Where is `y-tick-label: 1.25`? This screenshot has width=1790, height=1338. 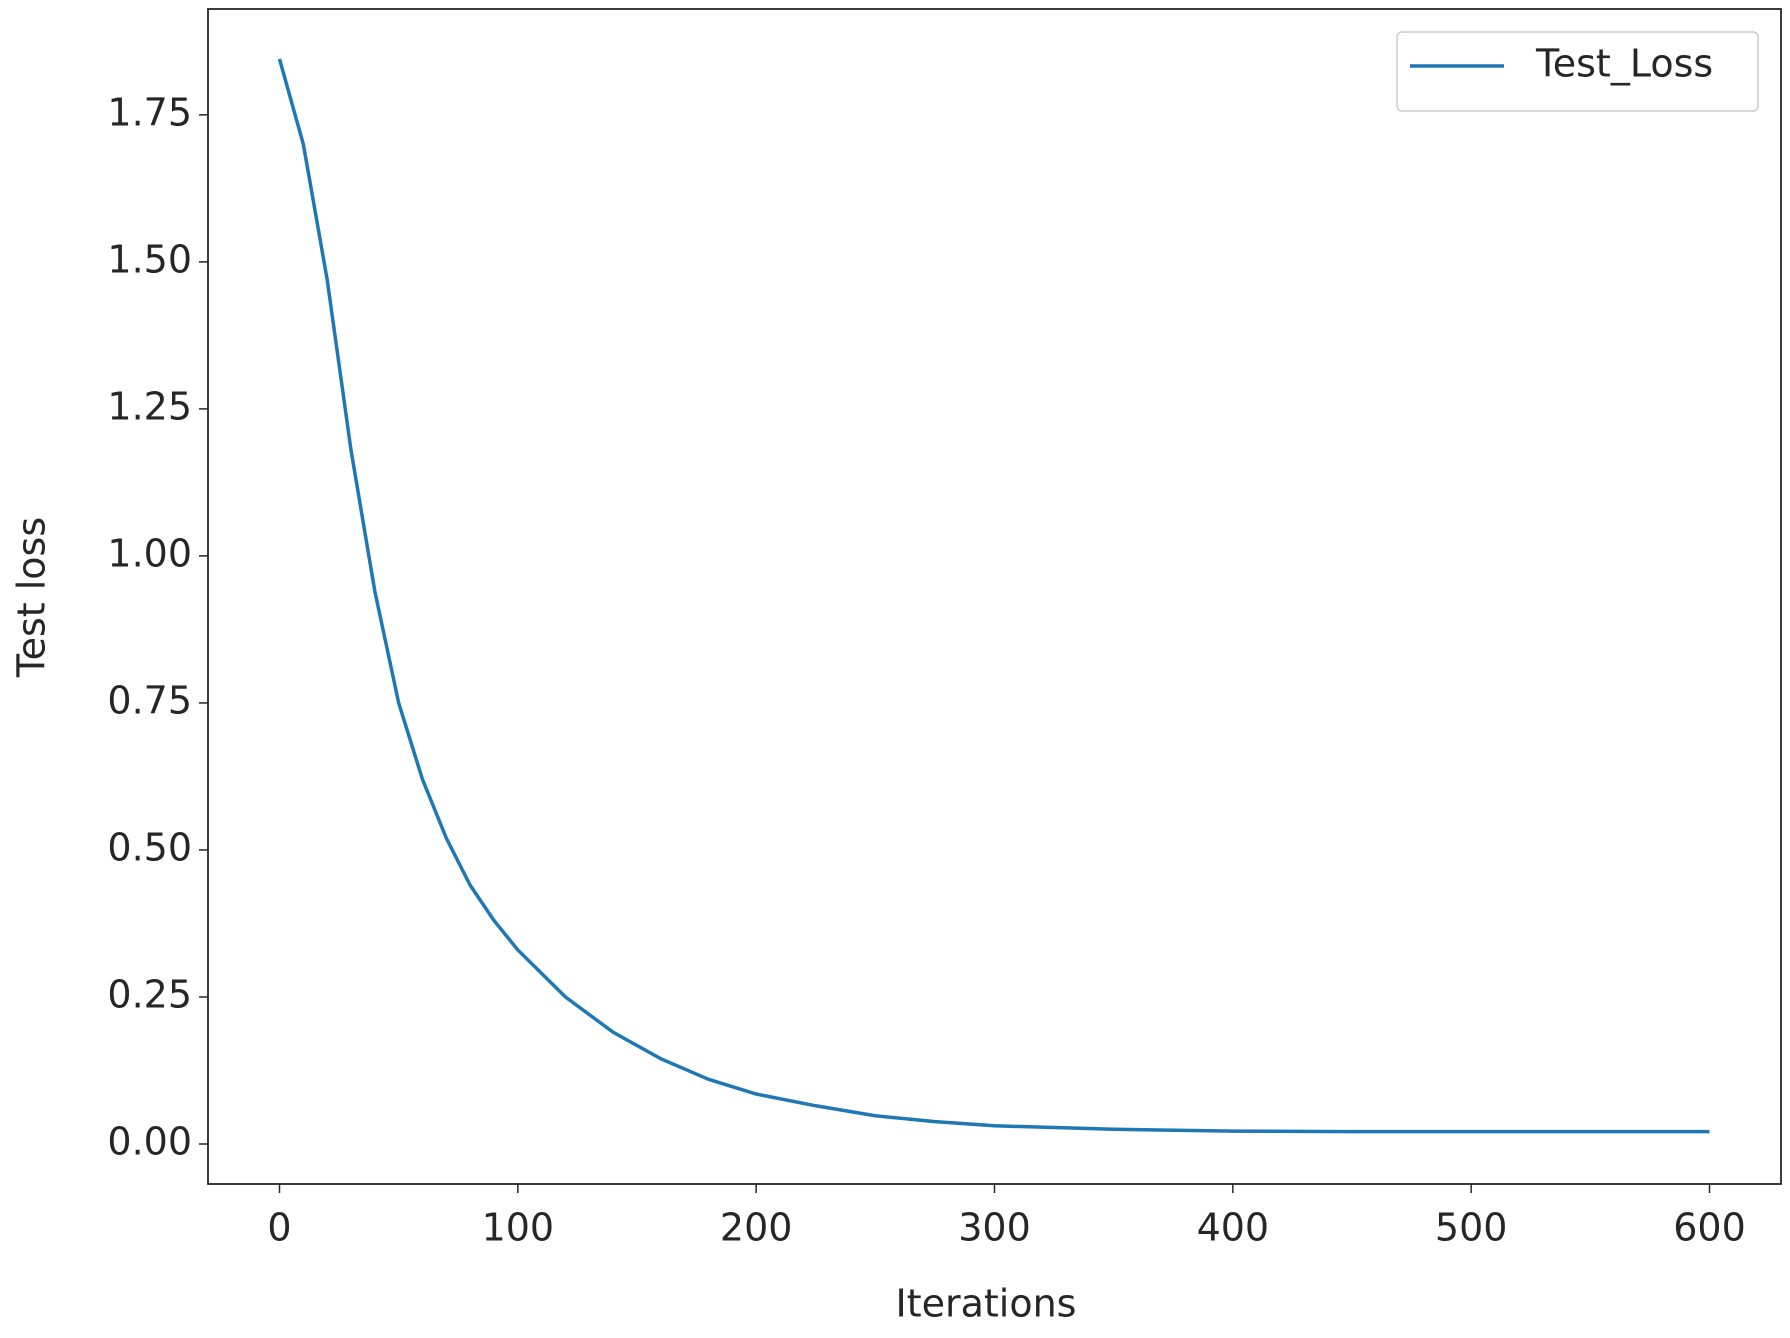 y-tick-label: 1.25 is located at coordinates (149, 406).